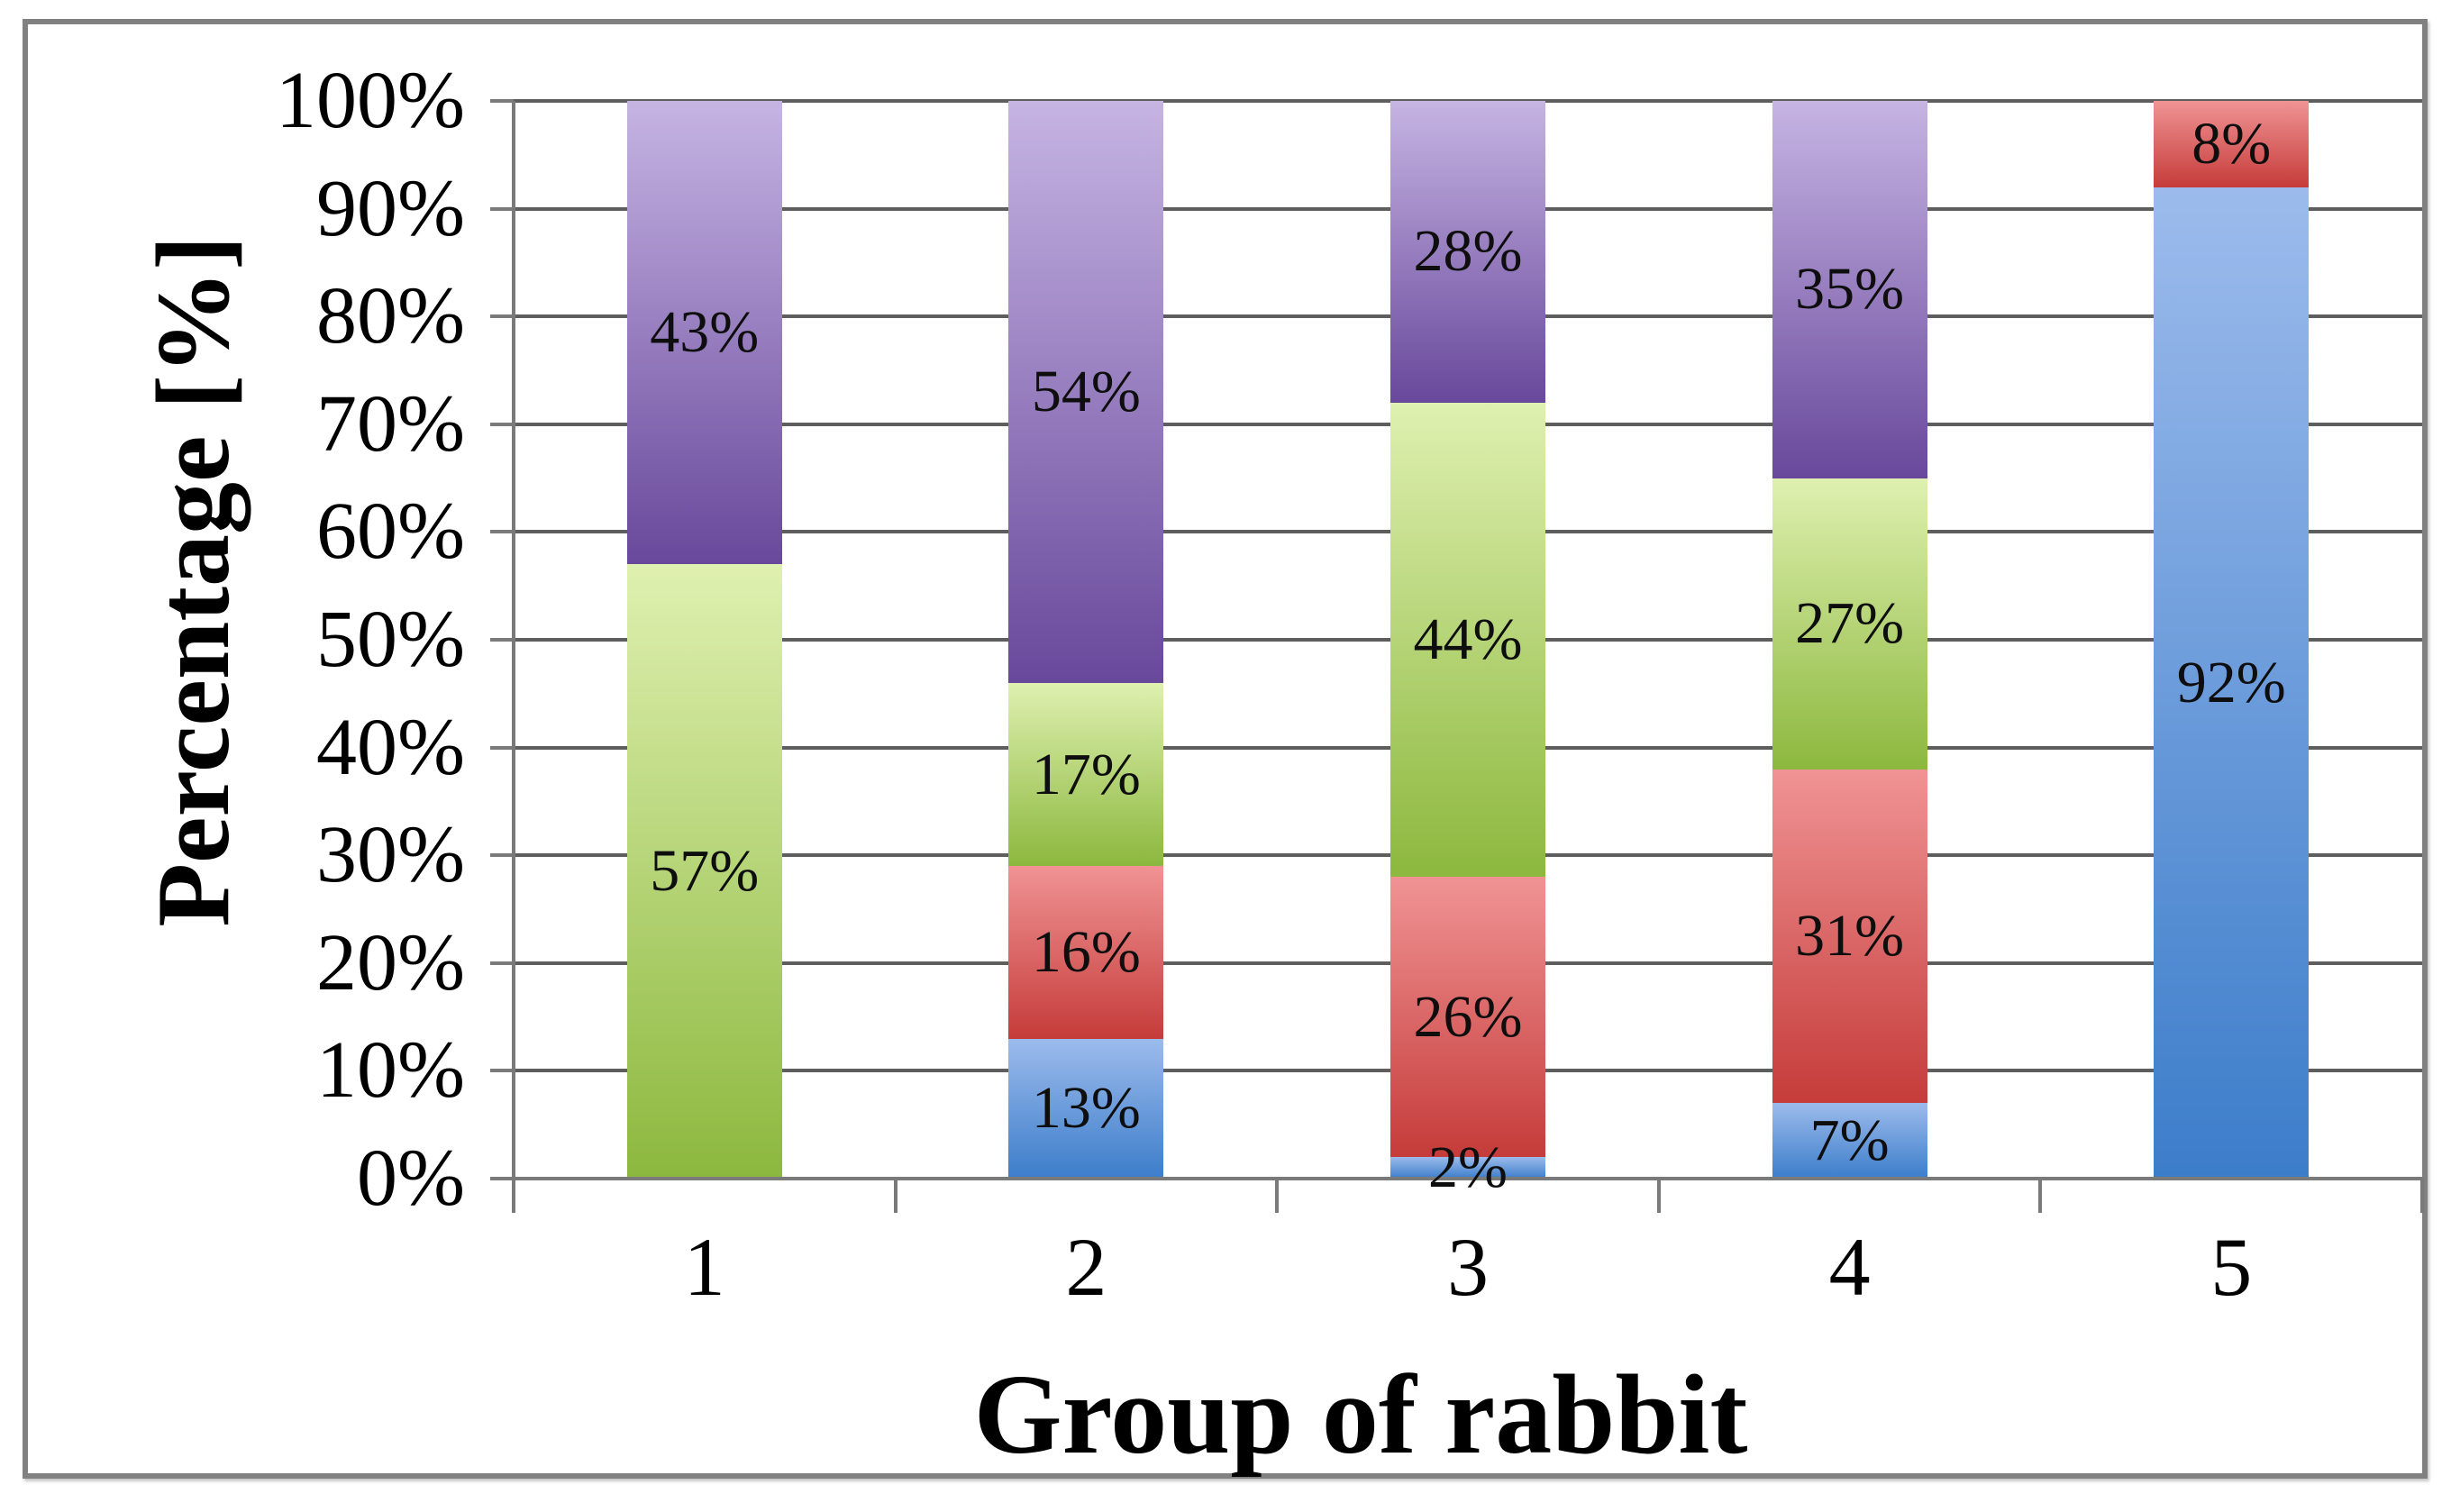 This screenshot has height=1512, width=2451. I want to click on bar-value-label: 43%, so click(705, 332).